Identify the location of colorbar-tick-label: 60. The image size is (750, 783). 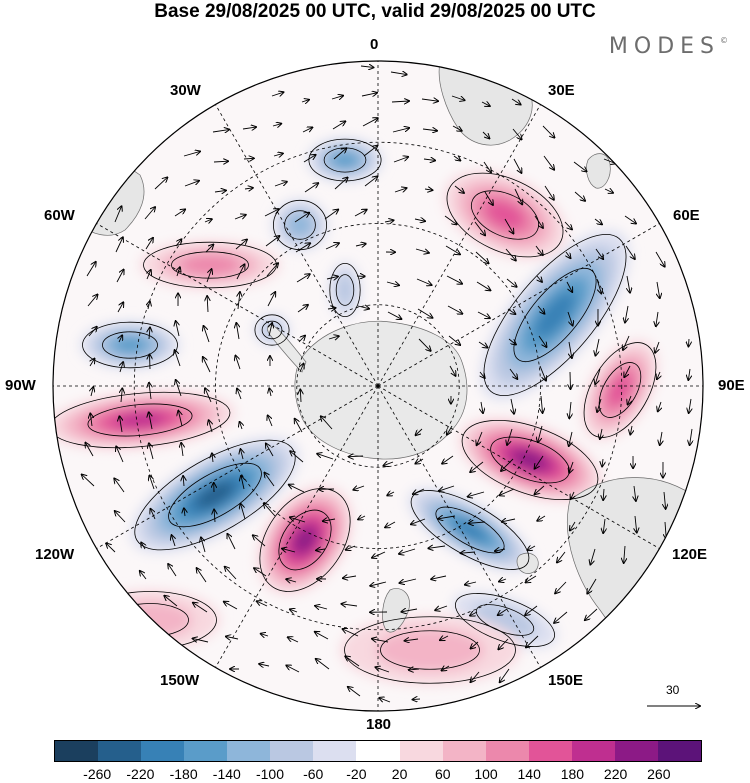
(443, 774).